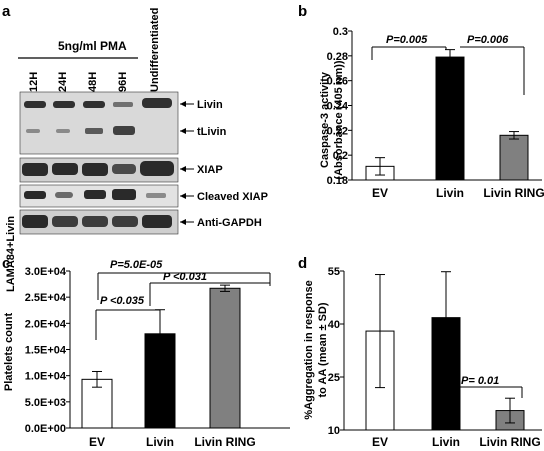 This screenshot has width=544, height=451. What do you see at coordinates (34, 82) in the screenshot?
I see `lane-label-12h: 12H` at bounding box center [34, 82].